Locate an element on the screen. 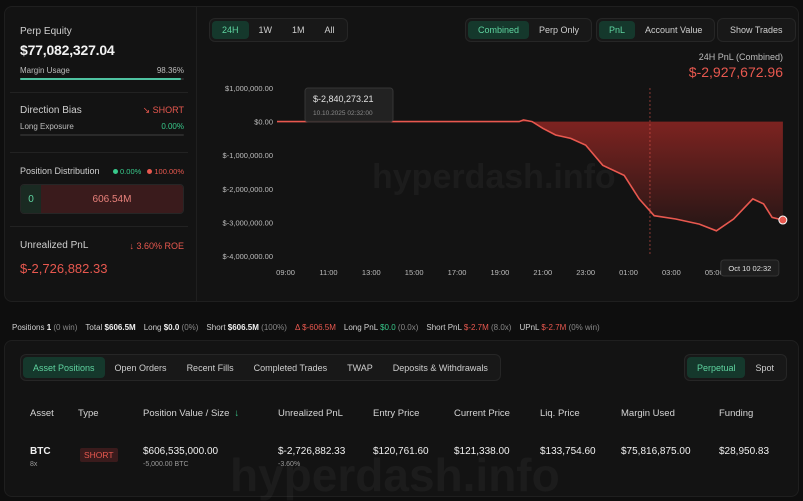  tab-asset-positions: Asset Positions is located at coordinates (64, 367).